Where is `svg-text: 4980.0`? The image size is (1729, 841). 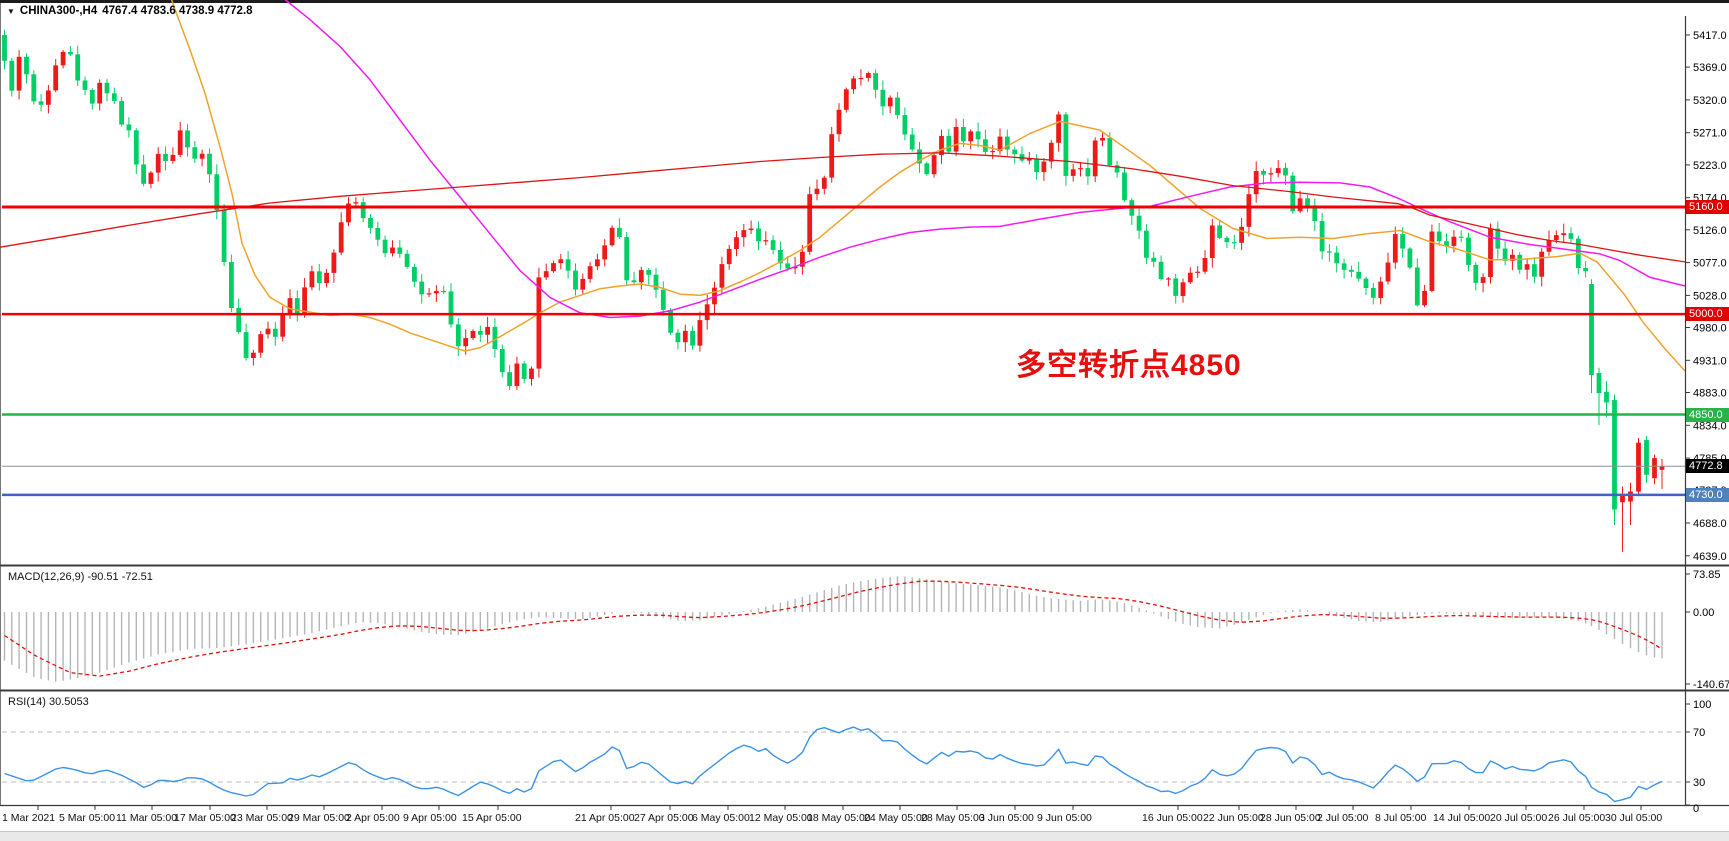
svg-text: 4980.0 is located at coordinates (1710, 329).